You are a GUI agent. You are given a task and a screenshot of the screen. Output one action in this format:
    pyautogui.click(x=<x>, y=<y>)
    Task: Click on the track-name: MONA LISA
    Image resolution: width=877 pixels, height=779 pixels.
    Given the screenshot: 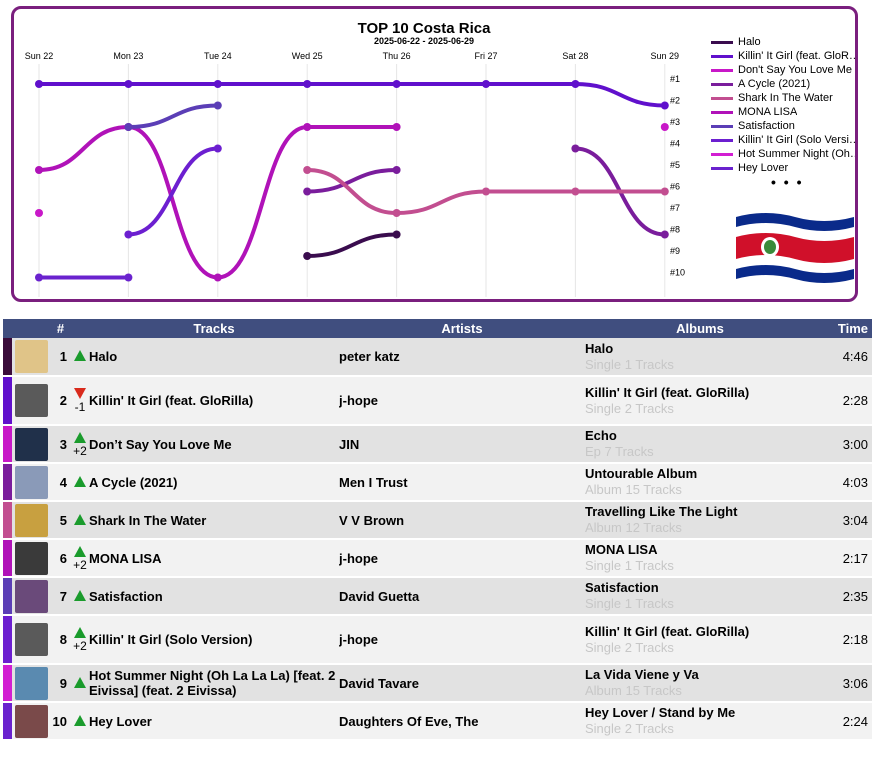 What is the action you would take?
    pyautogui.click(x=214, y=558)
    